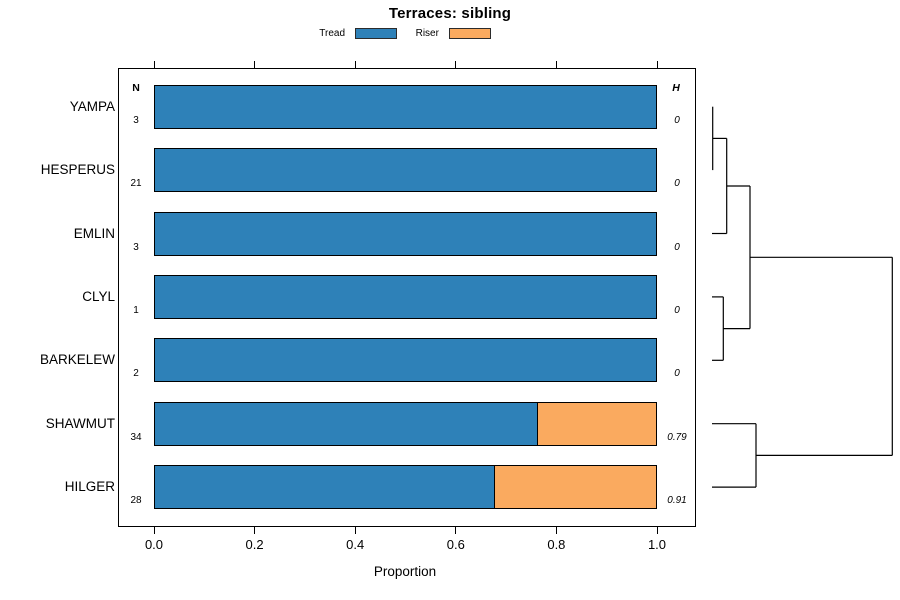 Image resolution: width=900 pixels, height=600 pixels. I want to click on x-tick-label: 0.4, so click(355, 544).